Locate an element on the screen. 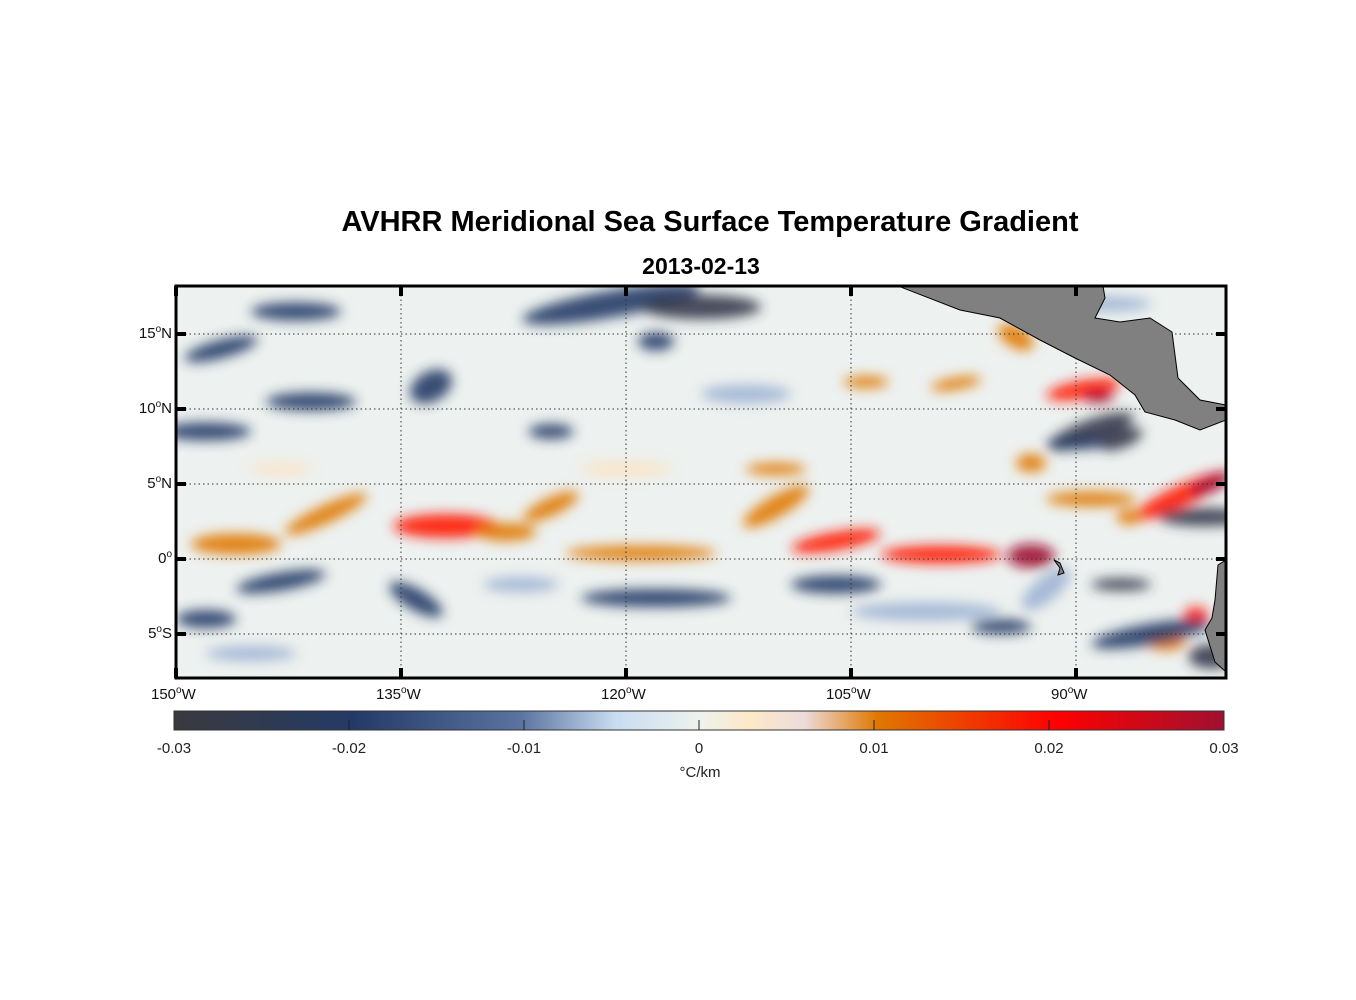 The width and height of the screenshot is (1356, 1000). chart-subtitle: 2013-02-13 is located at coordinates (701, 266).